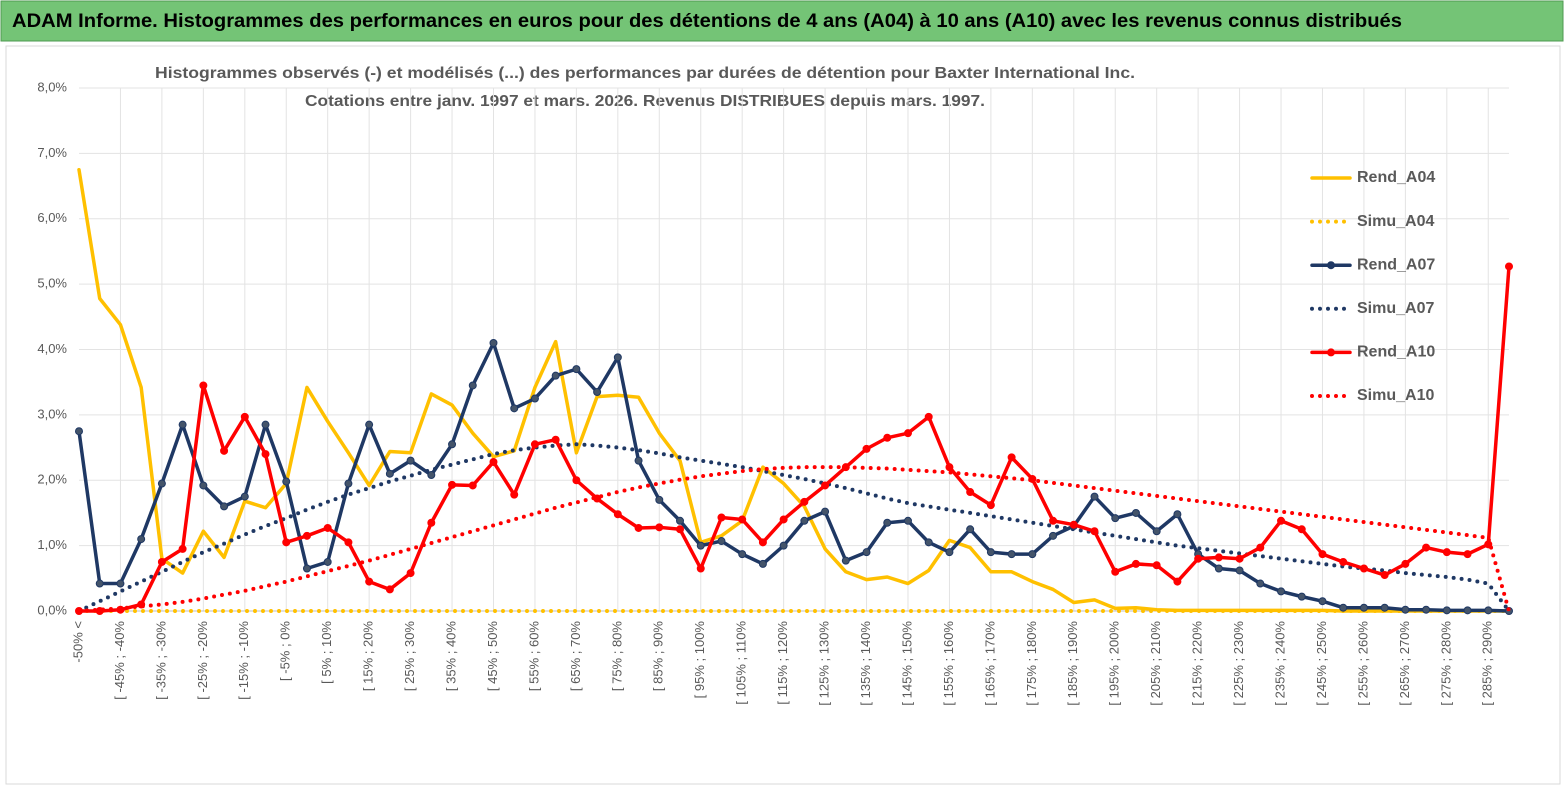 Image resolution: width=1567 pixels, height=789 pixels. Describe the element at coordinates (989, 663) in the screenshot. I see `x-tick-label: [ 165% ; 170%` at that location.